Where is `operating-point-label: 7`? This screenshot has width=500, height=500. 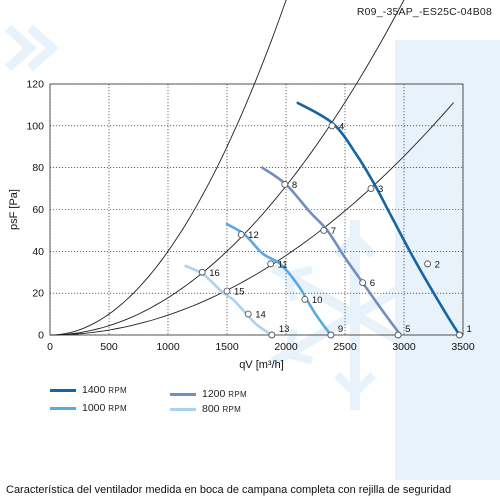
operating-point-label: 7 is located at coordinates (333, 231).